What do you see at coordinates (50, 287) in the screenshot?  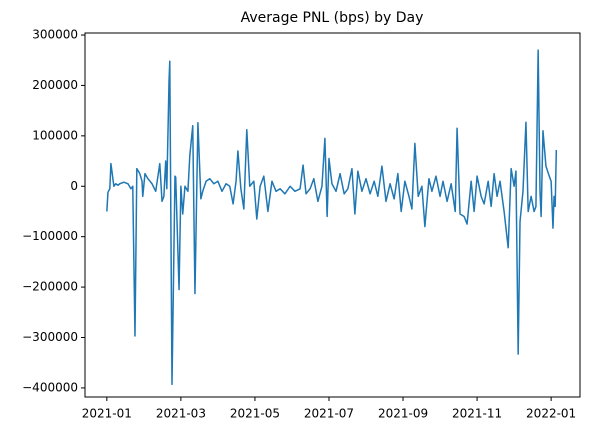 I see `y-tick-label: −200000` at bounding box center [50, 287].